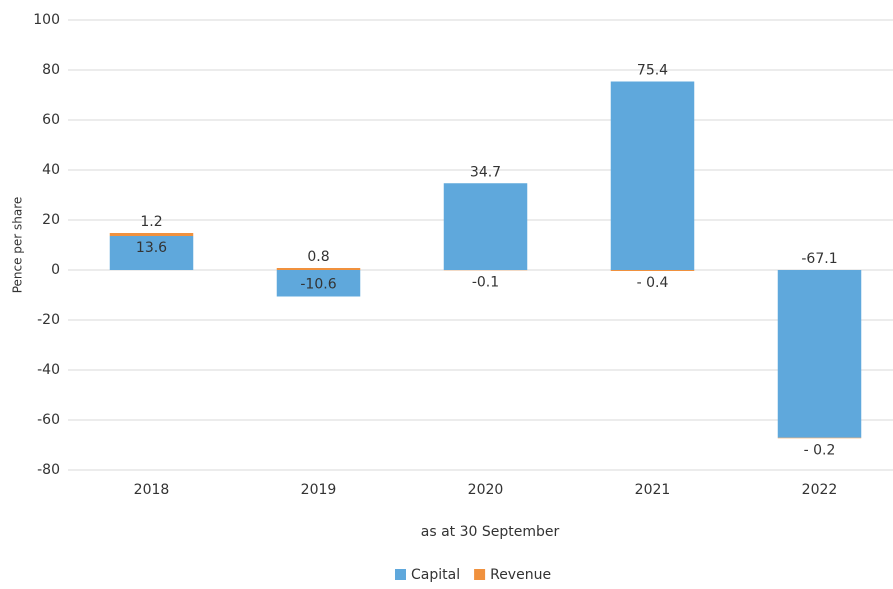 The width and height of the screenshot is (893, 589). I want to click on data-label: -10.6, so click(318, 285).